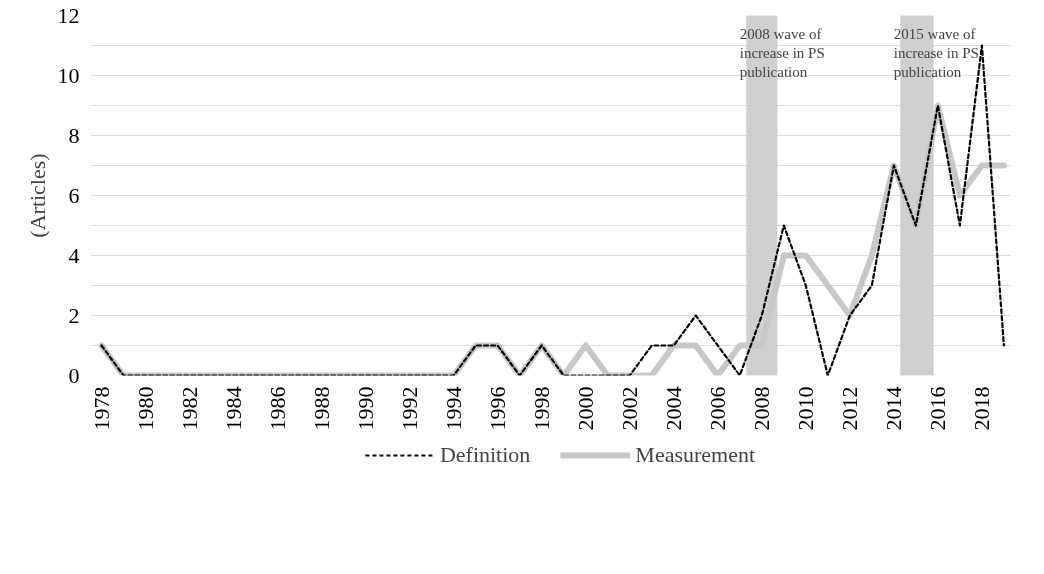  Describe the element at coordinates (981, 408) in the screenshot. I see `x-tick-label: 2018` at that location.